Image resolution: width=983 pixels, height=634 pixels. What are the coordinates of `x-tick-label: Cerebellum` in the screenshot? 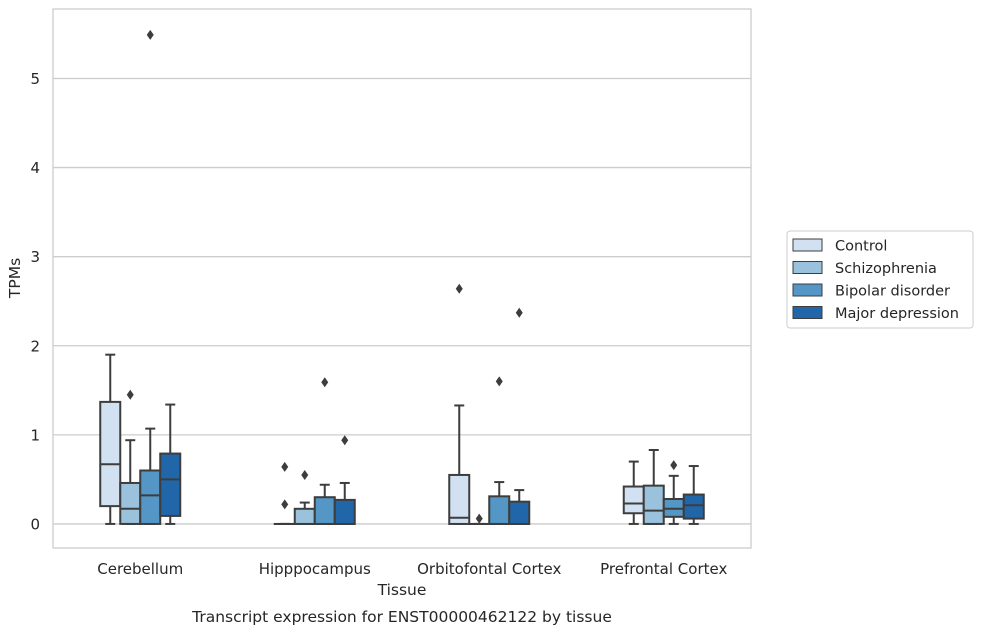 It's located at (140, 569).